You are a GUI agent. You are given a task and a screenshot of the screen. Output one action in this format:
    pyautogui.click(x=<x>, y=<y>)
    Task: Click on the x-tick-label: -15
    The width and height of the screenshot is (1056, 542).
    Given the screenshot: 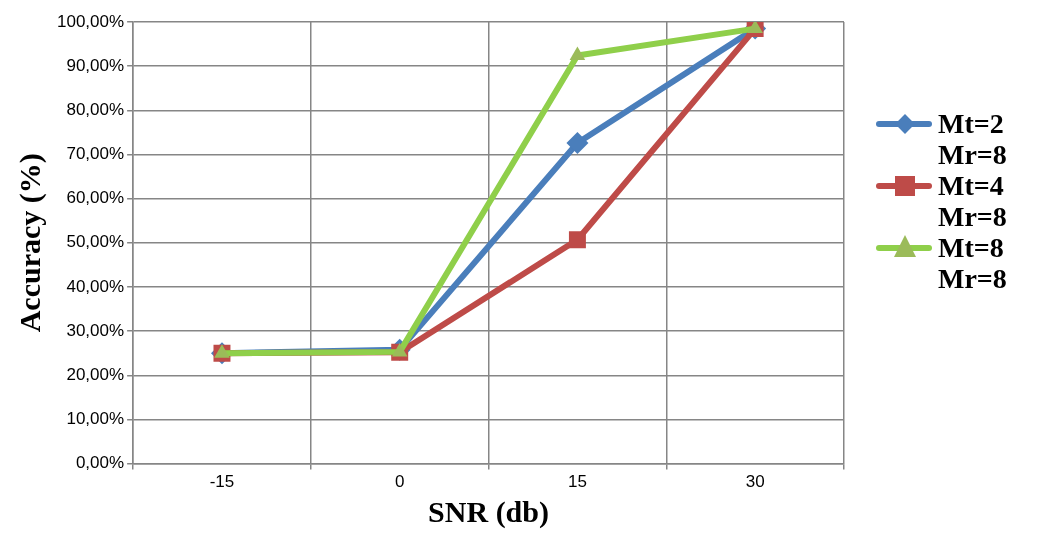 What is the action you would take?
    pyautogui.click(x=222, y=482)
    